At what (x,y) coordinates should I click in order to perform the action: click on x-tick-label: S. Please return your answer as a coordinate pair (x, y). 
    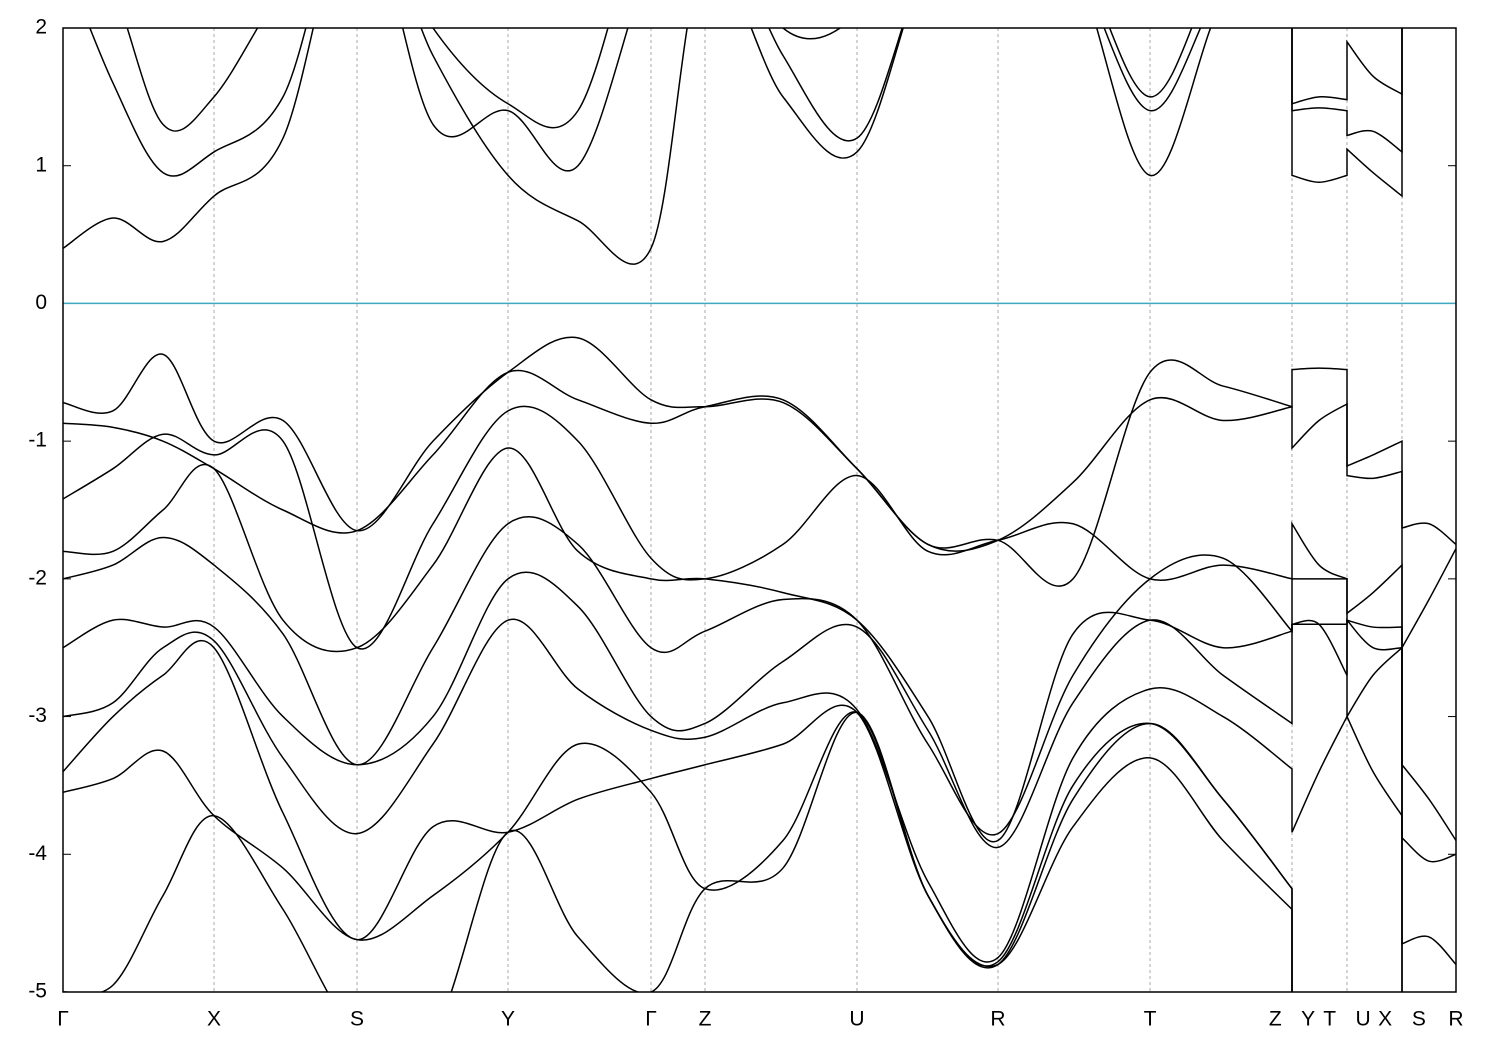
    Looking at the image, I should click on (357, 1019).